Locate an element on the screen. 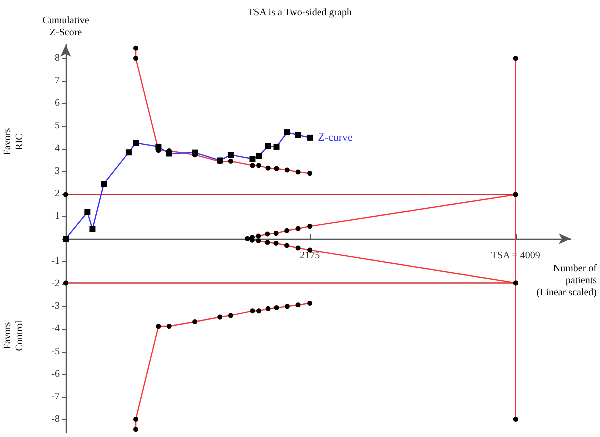  y-tick-label: 1 is located at coordinates (57, 216).